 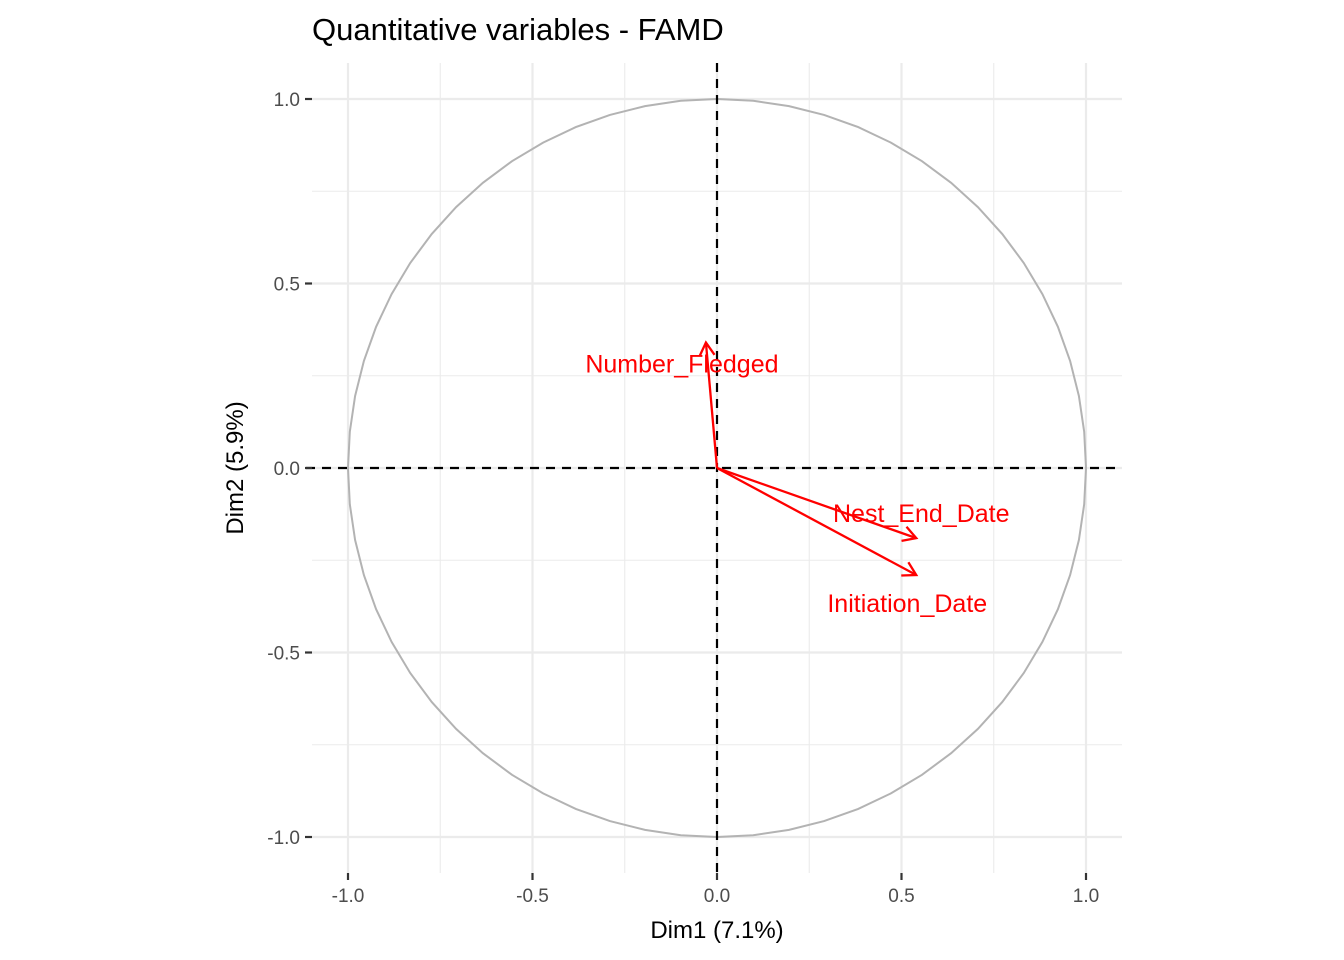 I want to click on variable-label: Number_Fledged, so click(x=681, y=365).